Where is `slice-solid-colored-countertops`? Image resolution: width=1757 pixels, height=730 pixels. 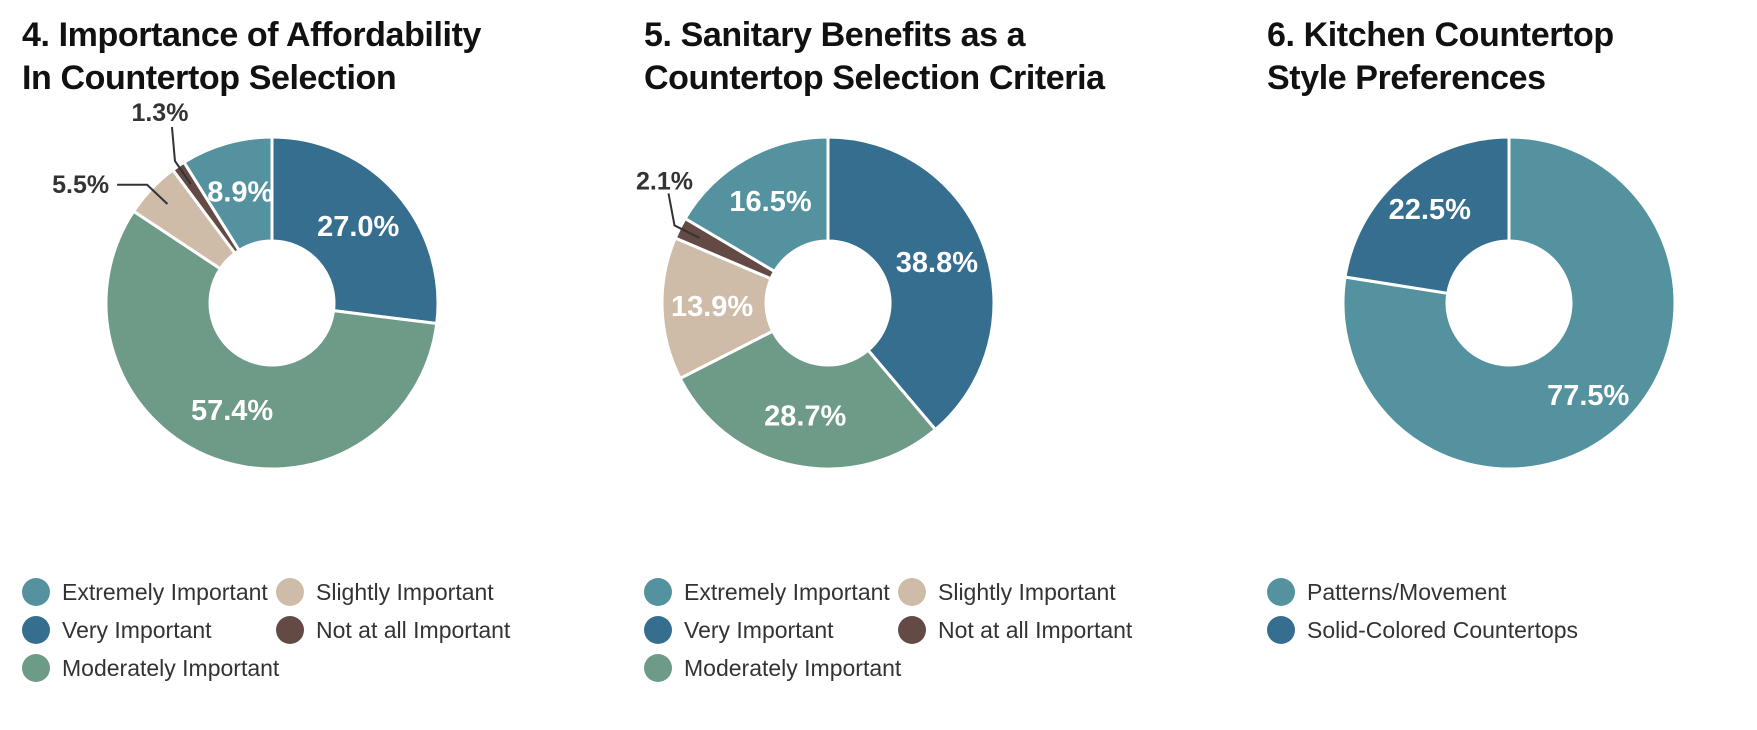 slice-solid-colored-countertops is located at coordinates (1427, 215).